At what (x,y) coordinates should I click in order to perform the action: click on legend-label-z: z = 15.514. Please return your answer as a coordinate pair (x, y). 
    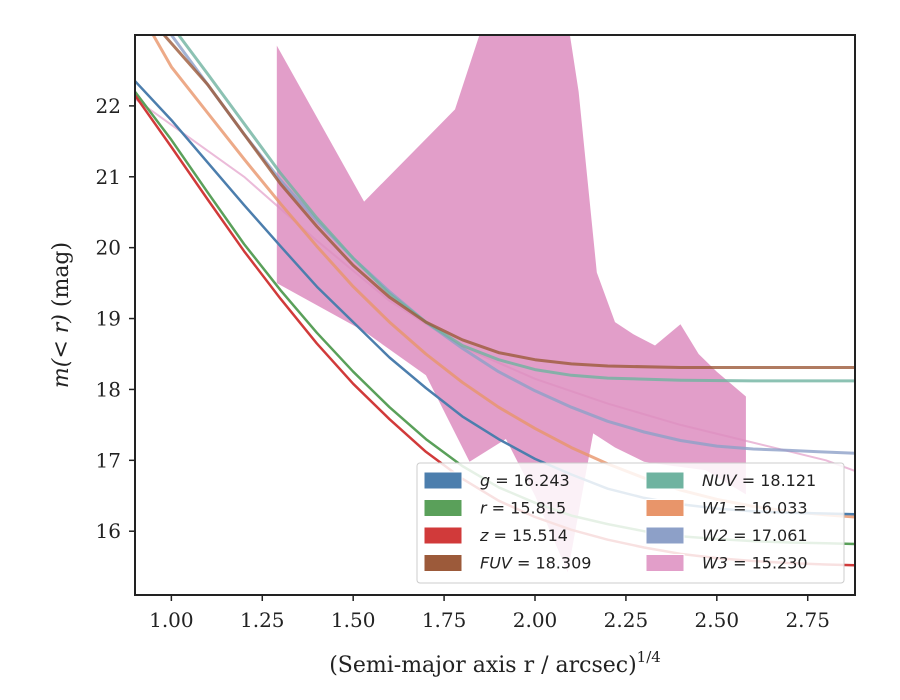
    Looking at the image, I should click on (523, 535).